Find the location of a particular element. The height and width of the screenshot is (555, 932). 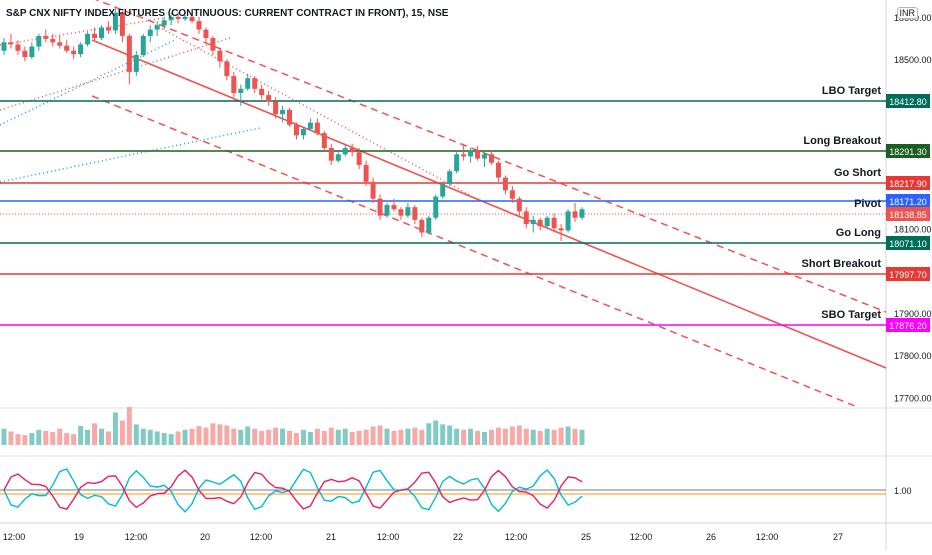

level-price-text: 17997.70 is located at coordinates (908, 275).